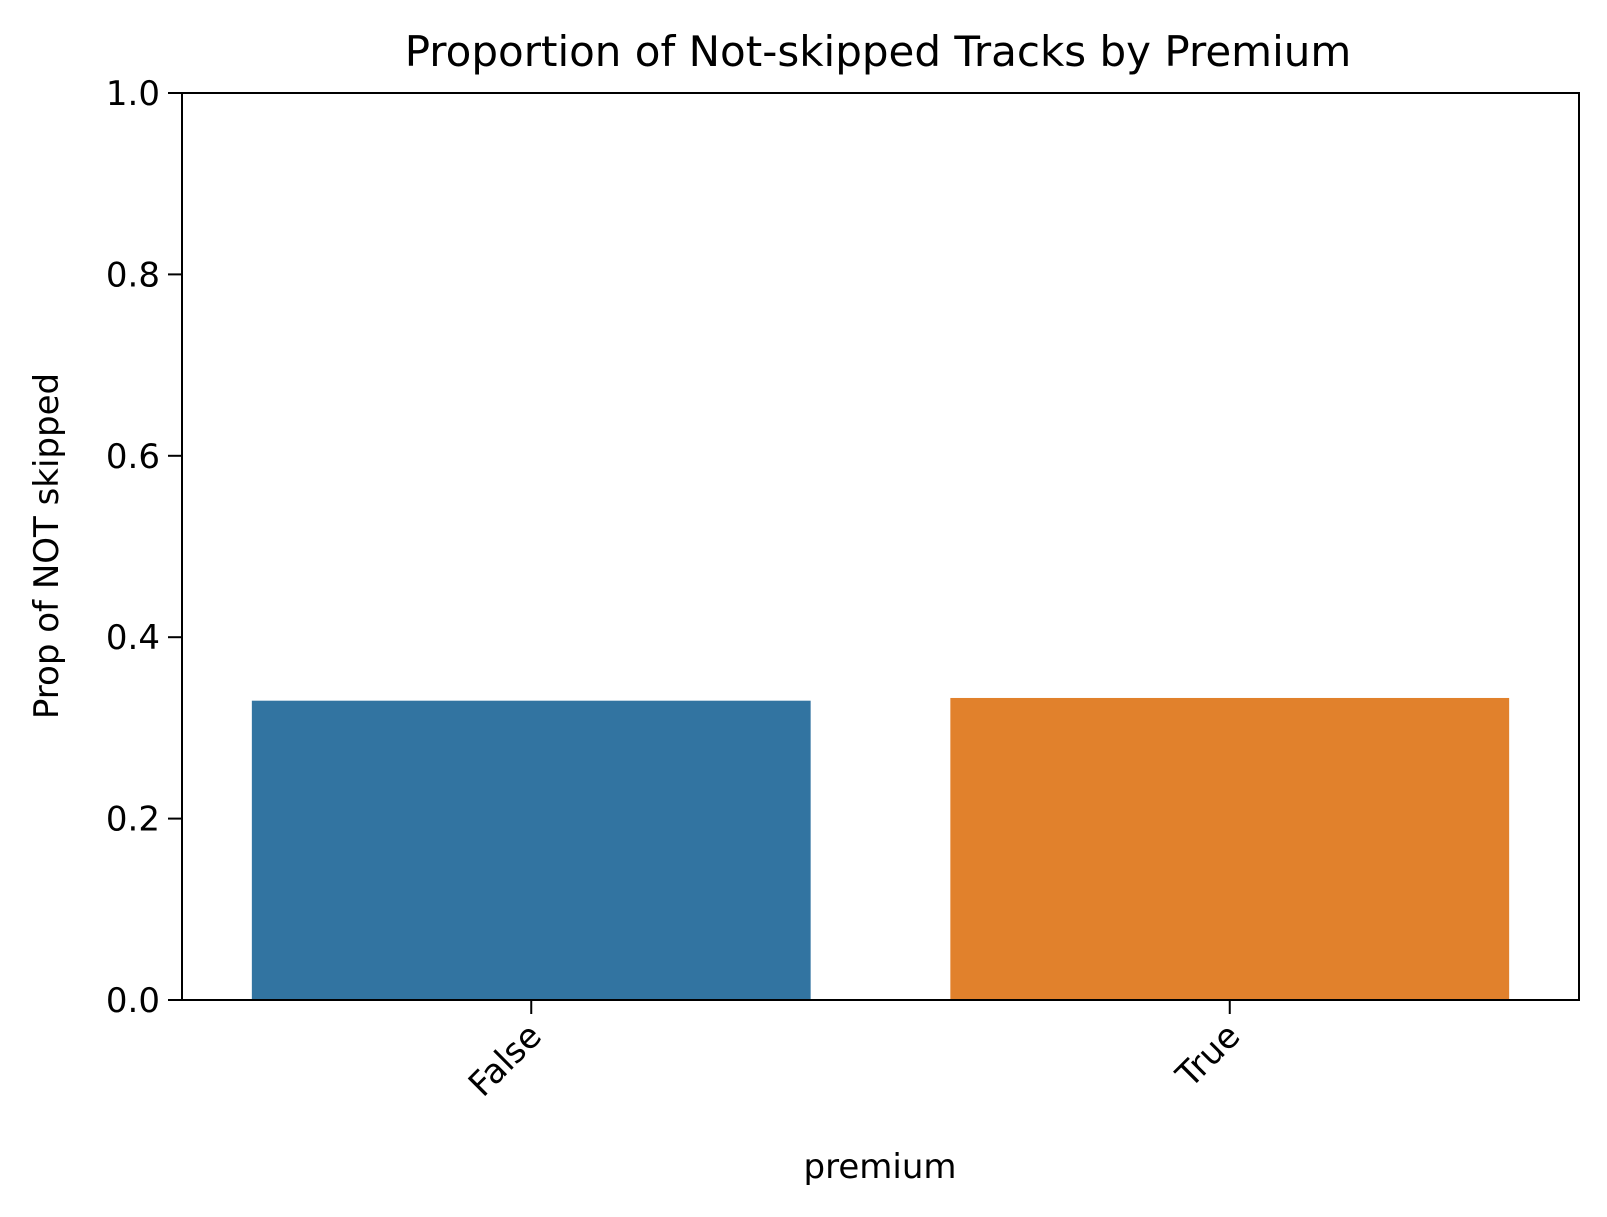 This screenshot has height=1217, width=1607. Describe the element at coordinates (47, 546) in the screenshot. I see `y-axis-label: Prop of NOT skipped` at that location.